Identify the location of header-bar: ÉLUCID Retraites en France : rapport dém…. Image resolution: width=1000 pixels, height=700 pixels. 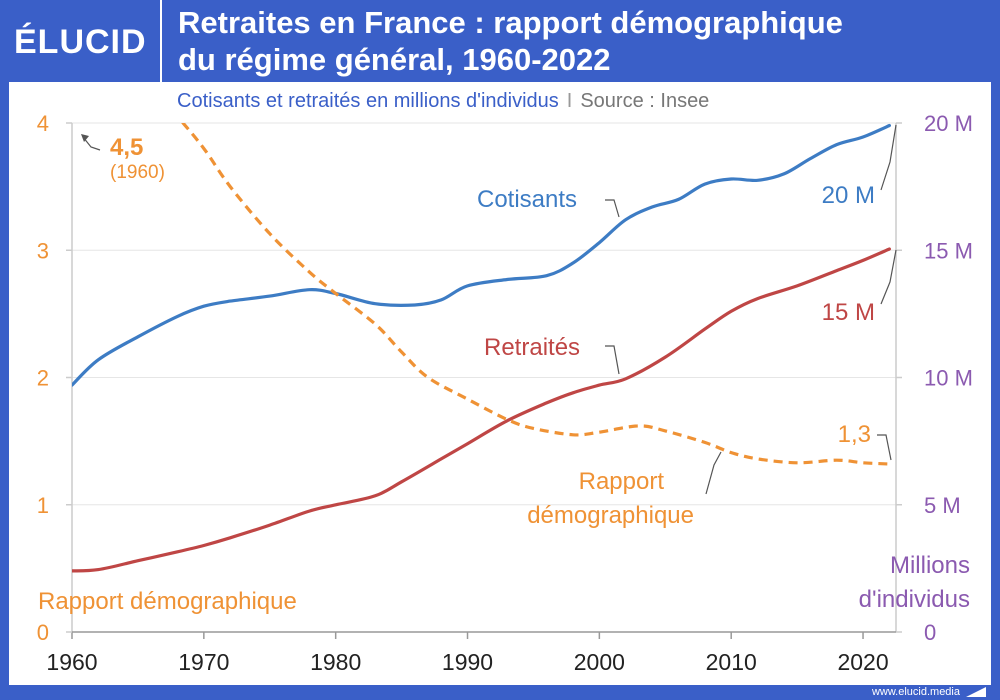
(500, 41).